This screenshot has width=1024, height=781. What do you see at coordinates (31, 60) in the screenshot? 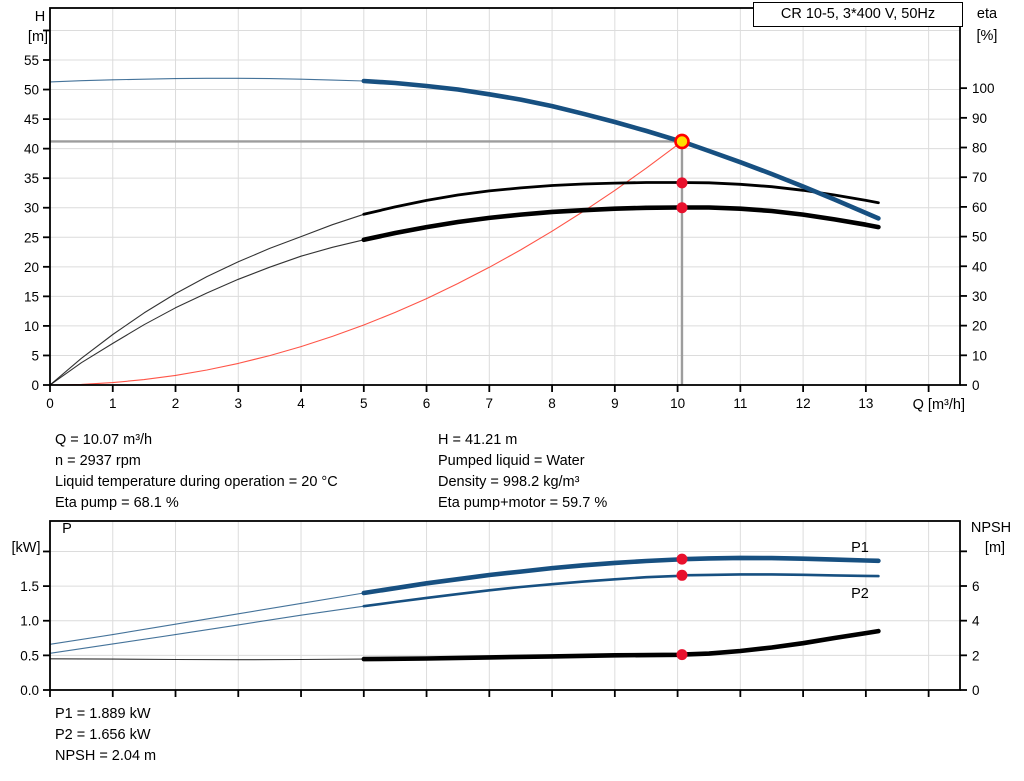
I see `y-left-tick-label: 55` at bounding box center [31, 60].